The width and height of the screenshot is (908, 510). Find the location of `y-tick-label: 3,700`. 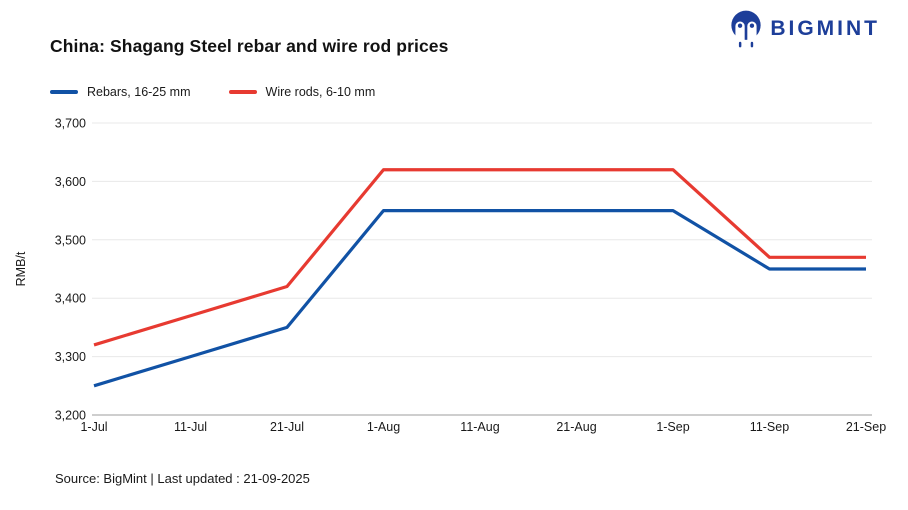

y-tick-label: 3,700 is located at coordinates (70, 124).